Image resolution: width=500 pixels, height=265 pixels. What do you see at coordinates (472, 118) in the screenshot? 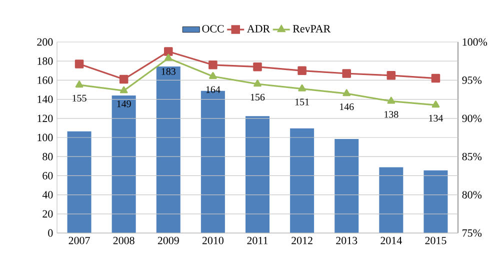
I see `y2-tick-label: 90%` at bounding box center [472, 118].